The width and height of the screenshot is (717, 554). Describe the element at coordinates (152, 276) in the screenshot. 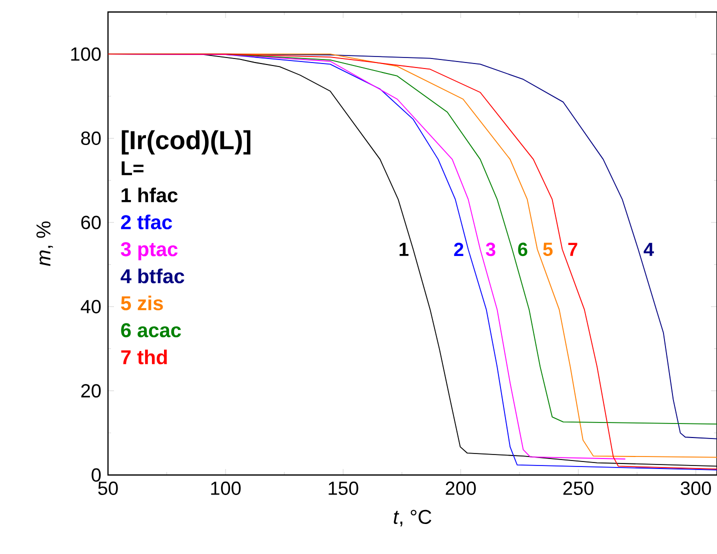

I see `text: 4 btfac` at that location.